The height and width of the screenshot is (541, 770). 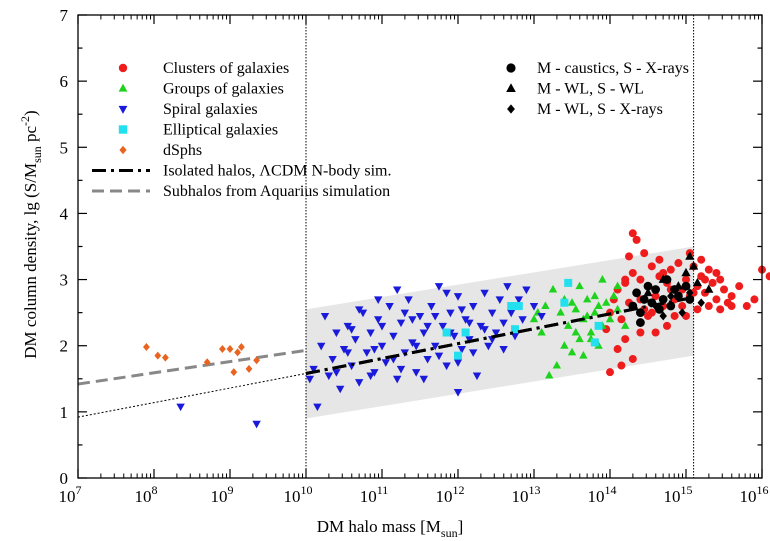 What do you see at coordinates (64, 147) in the screenshot?
I see `y-tick-label: 5` at bounding box center [64, 147].